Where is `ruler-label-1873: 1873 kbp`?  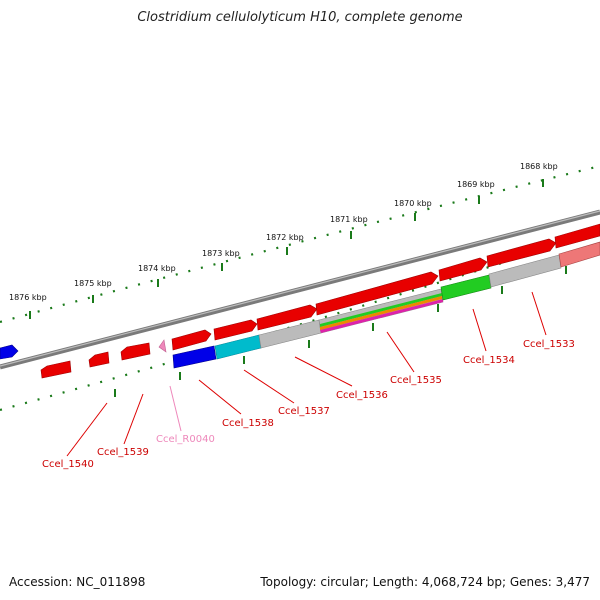
ruler-label-1873: 1873 kbp is located at coordinates (221, 253).